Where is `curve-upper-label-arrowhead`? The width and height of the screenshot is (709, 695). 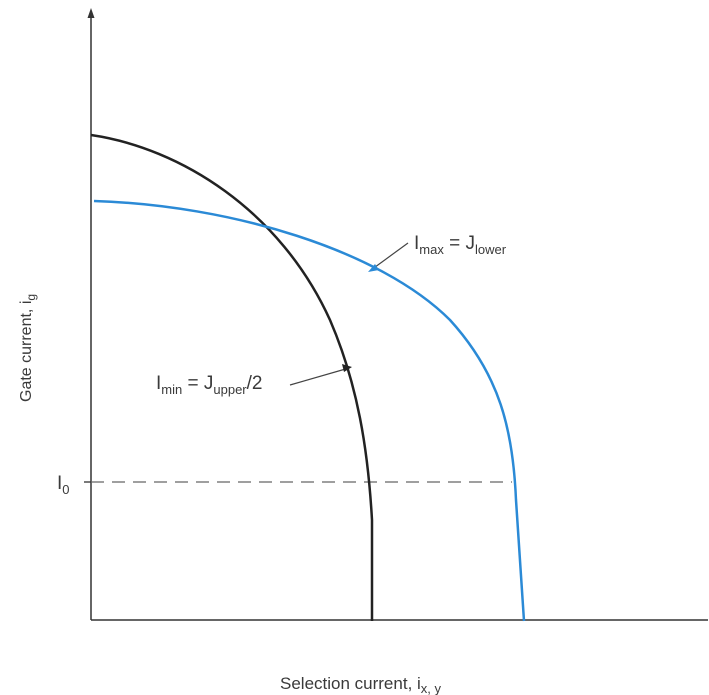 curve-upper-label-arrowhead is located at coordinates (347, 368).